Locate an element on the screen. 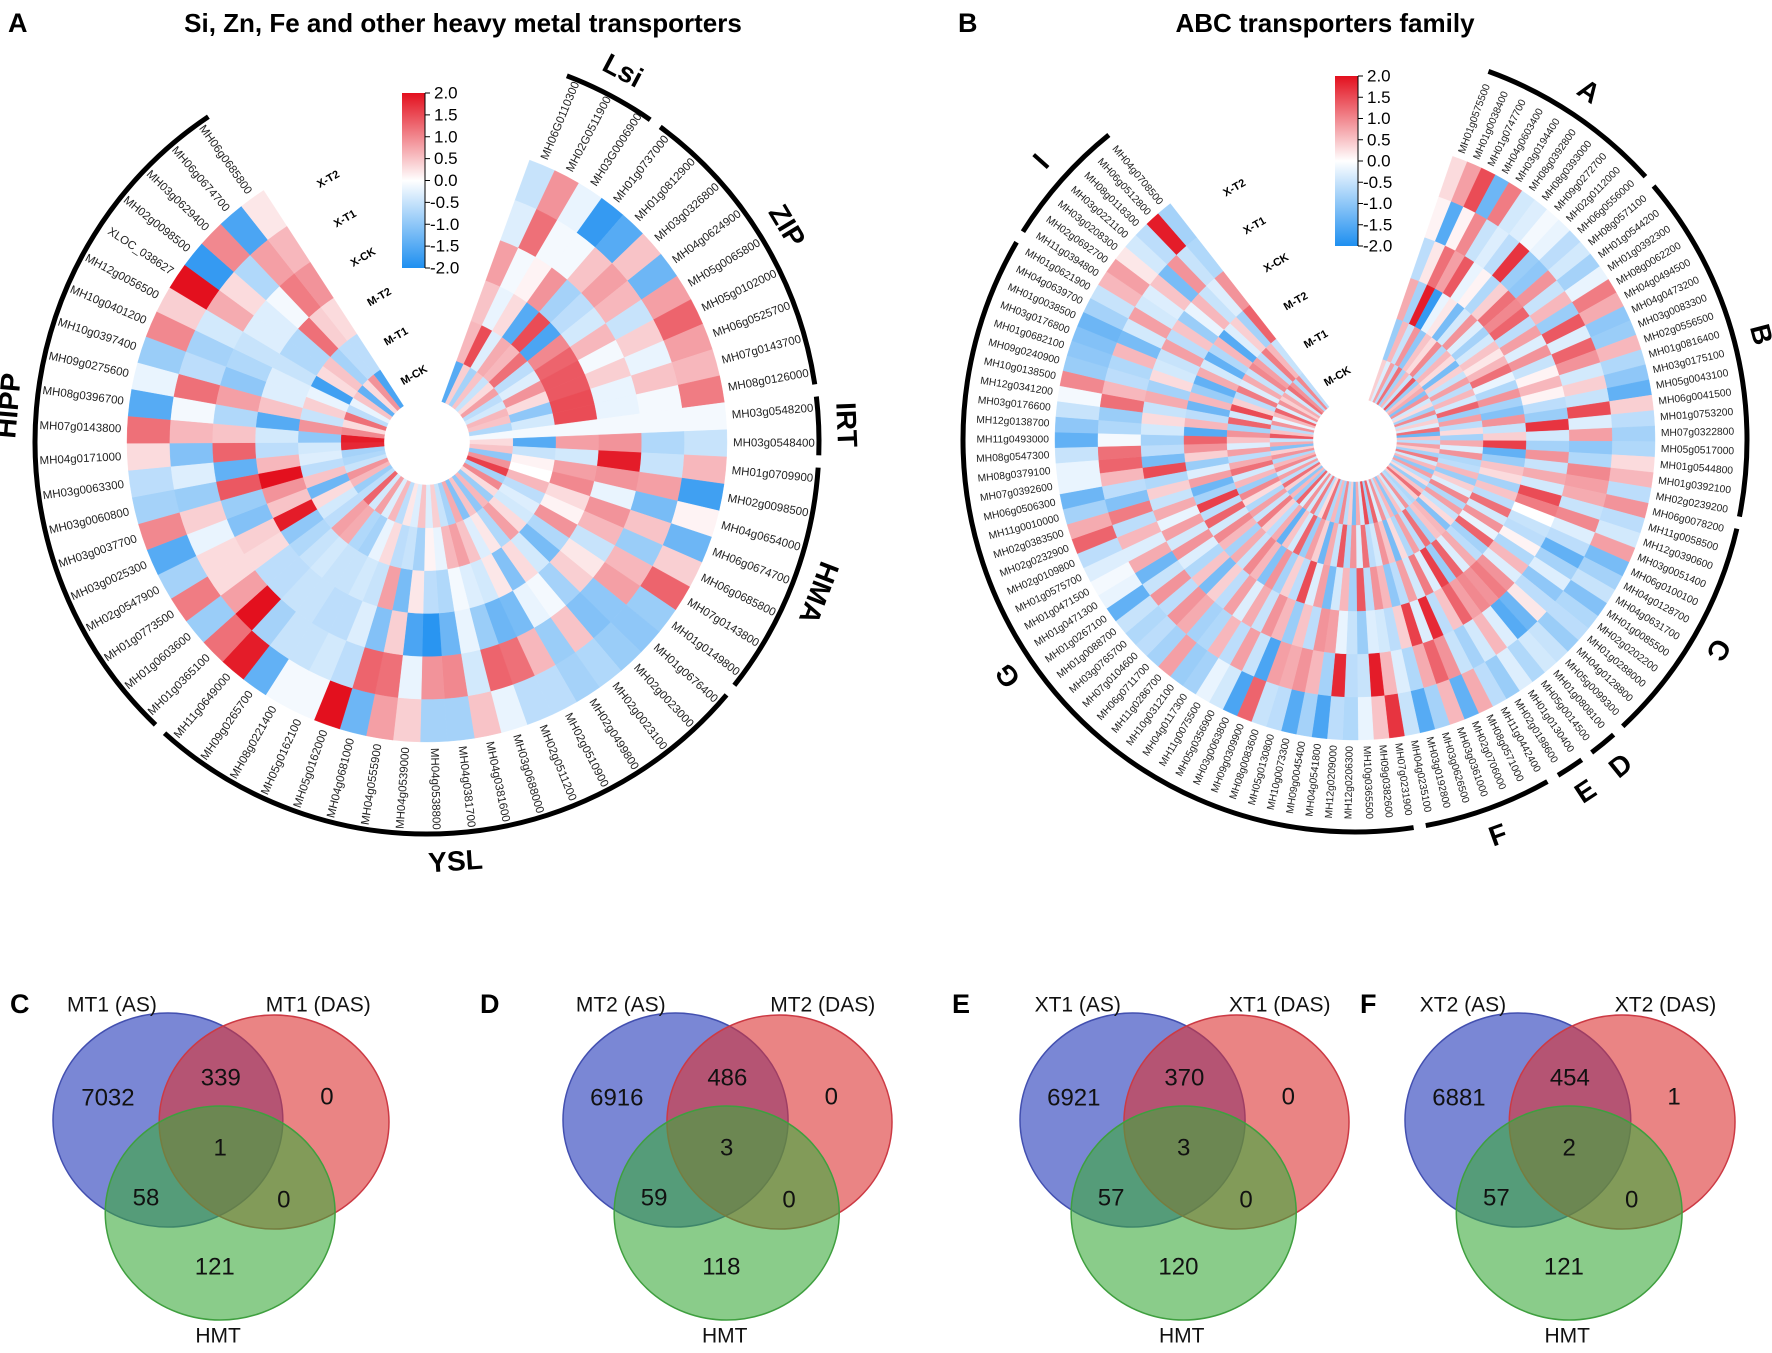 The image size is (1772, 1353). panel-letter-a: A is located at coordinates (18, 23).